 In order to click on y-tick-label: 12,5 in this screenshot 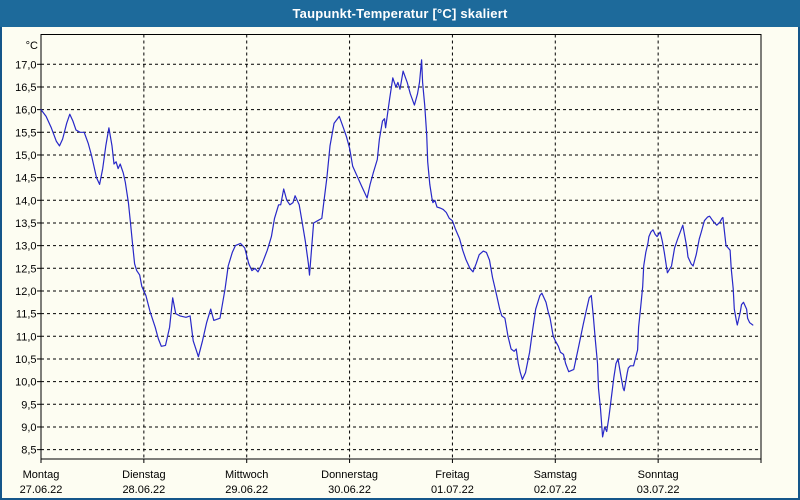, I will do `click(25, 269)`.